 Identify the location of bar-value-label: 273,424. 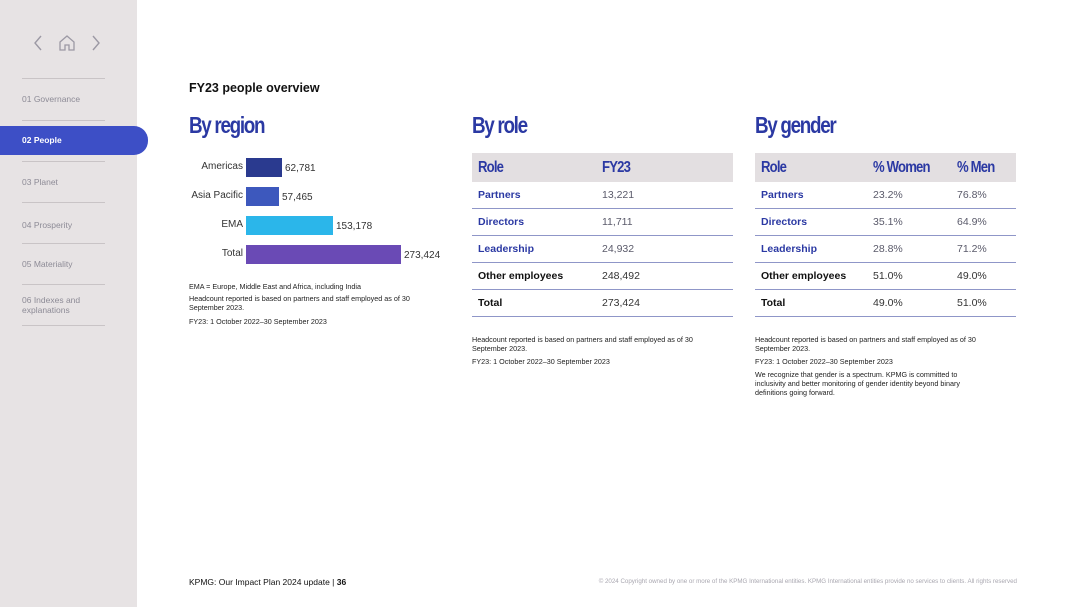
(422, 255).